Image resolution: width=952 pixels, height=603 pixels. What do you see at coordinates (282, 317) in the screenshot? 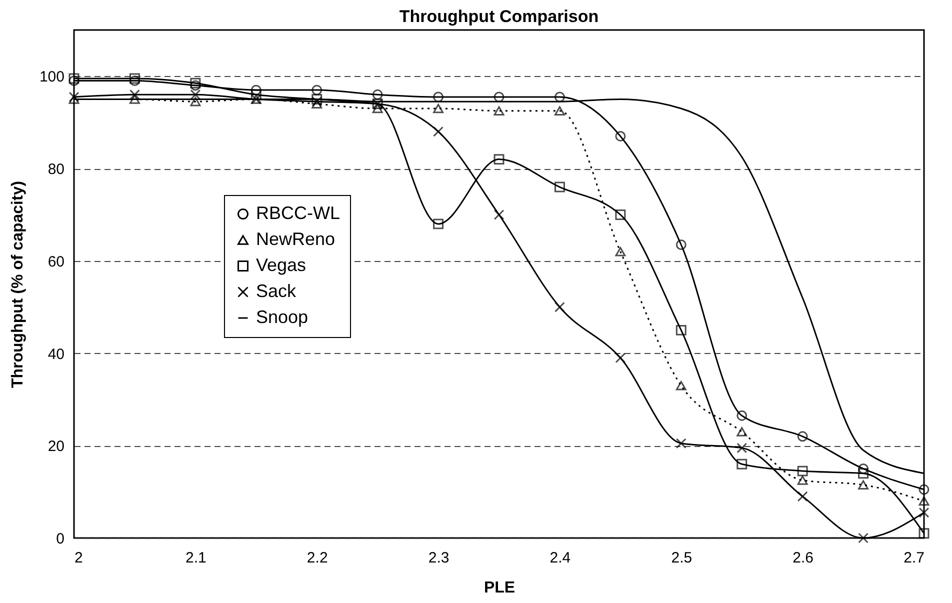
I see `legend-label: Snoop` at bounding box center [282, 317].